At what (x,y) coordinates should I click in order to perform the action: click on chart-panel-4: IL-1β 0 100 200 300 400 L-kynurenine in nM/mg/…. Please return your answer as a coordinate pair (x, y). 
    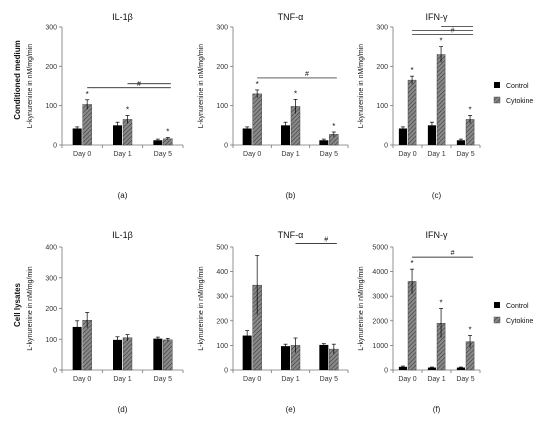
    Looking at the image, I should click on (105, 322).